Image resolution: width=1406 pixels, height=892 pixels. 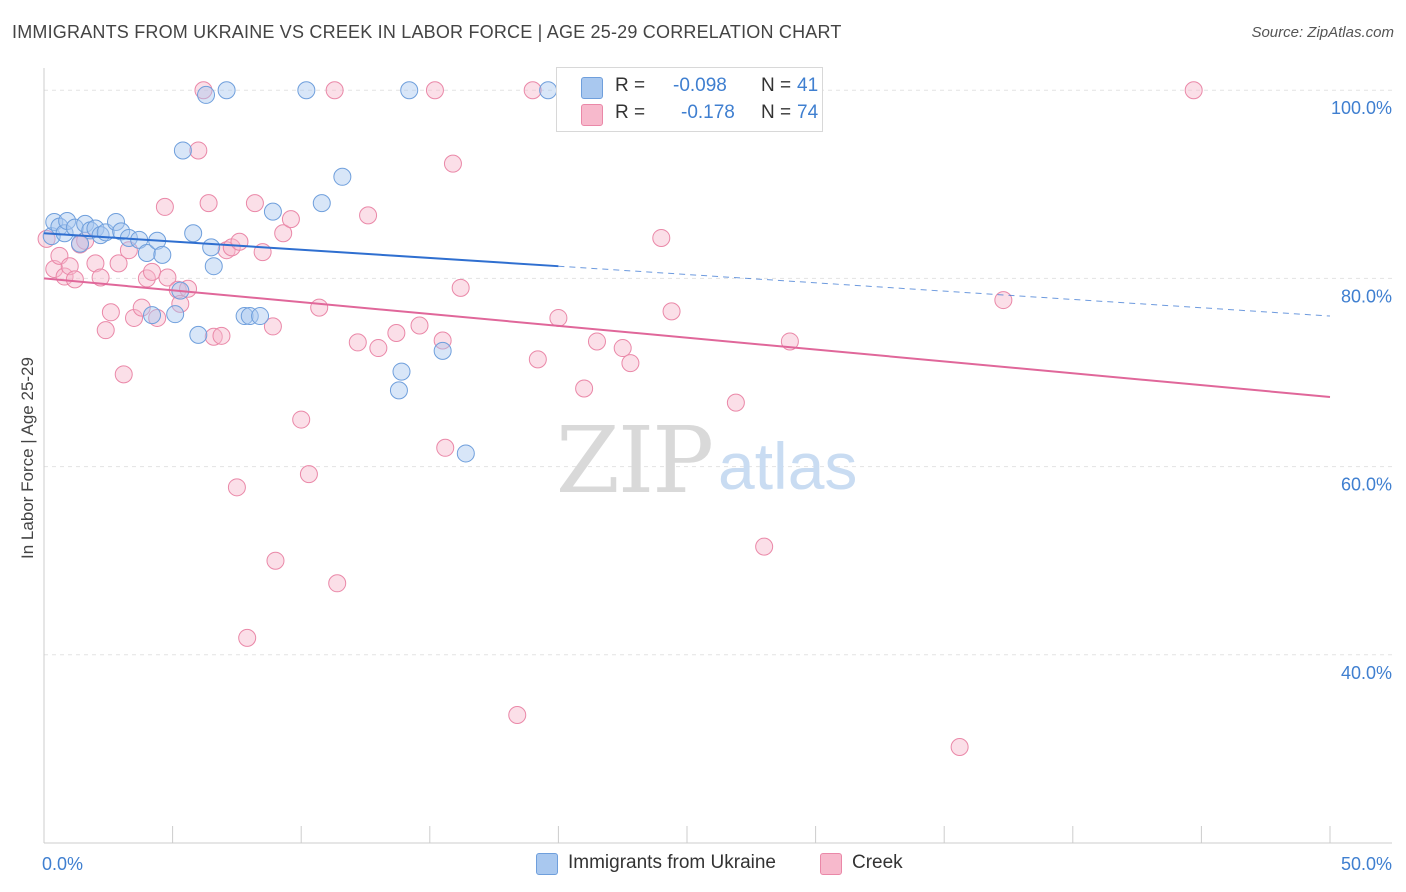 What do you see at coordinates (1366, 485) in the screenshot?
I see `y-tick-label: 60.0%` at bounding box center [1366, 485].